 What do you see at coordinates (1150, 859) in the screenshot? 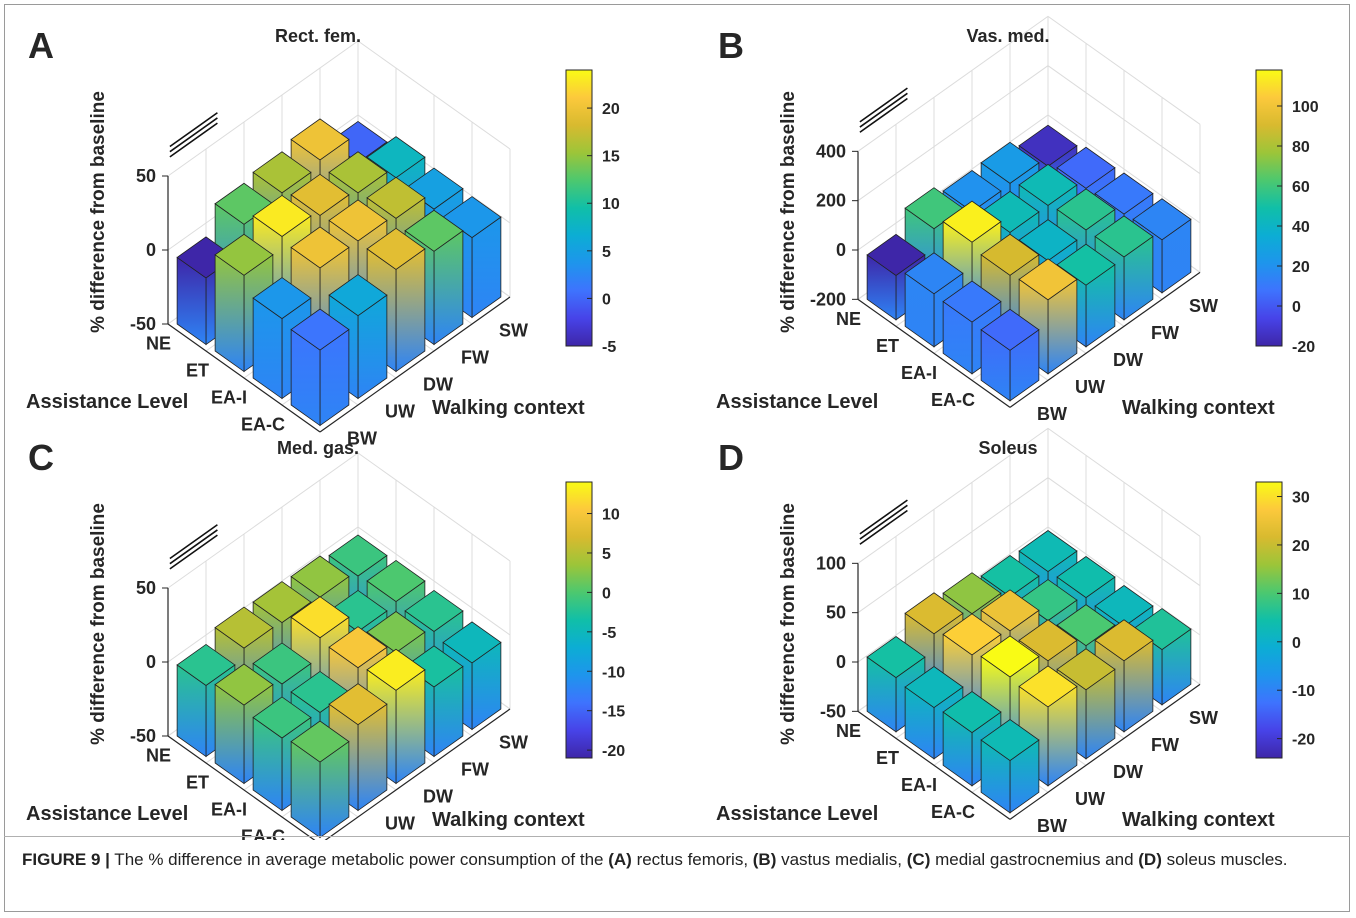
I see `caption-segment: (D)` at bounding box center [1150, 859].